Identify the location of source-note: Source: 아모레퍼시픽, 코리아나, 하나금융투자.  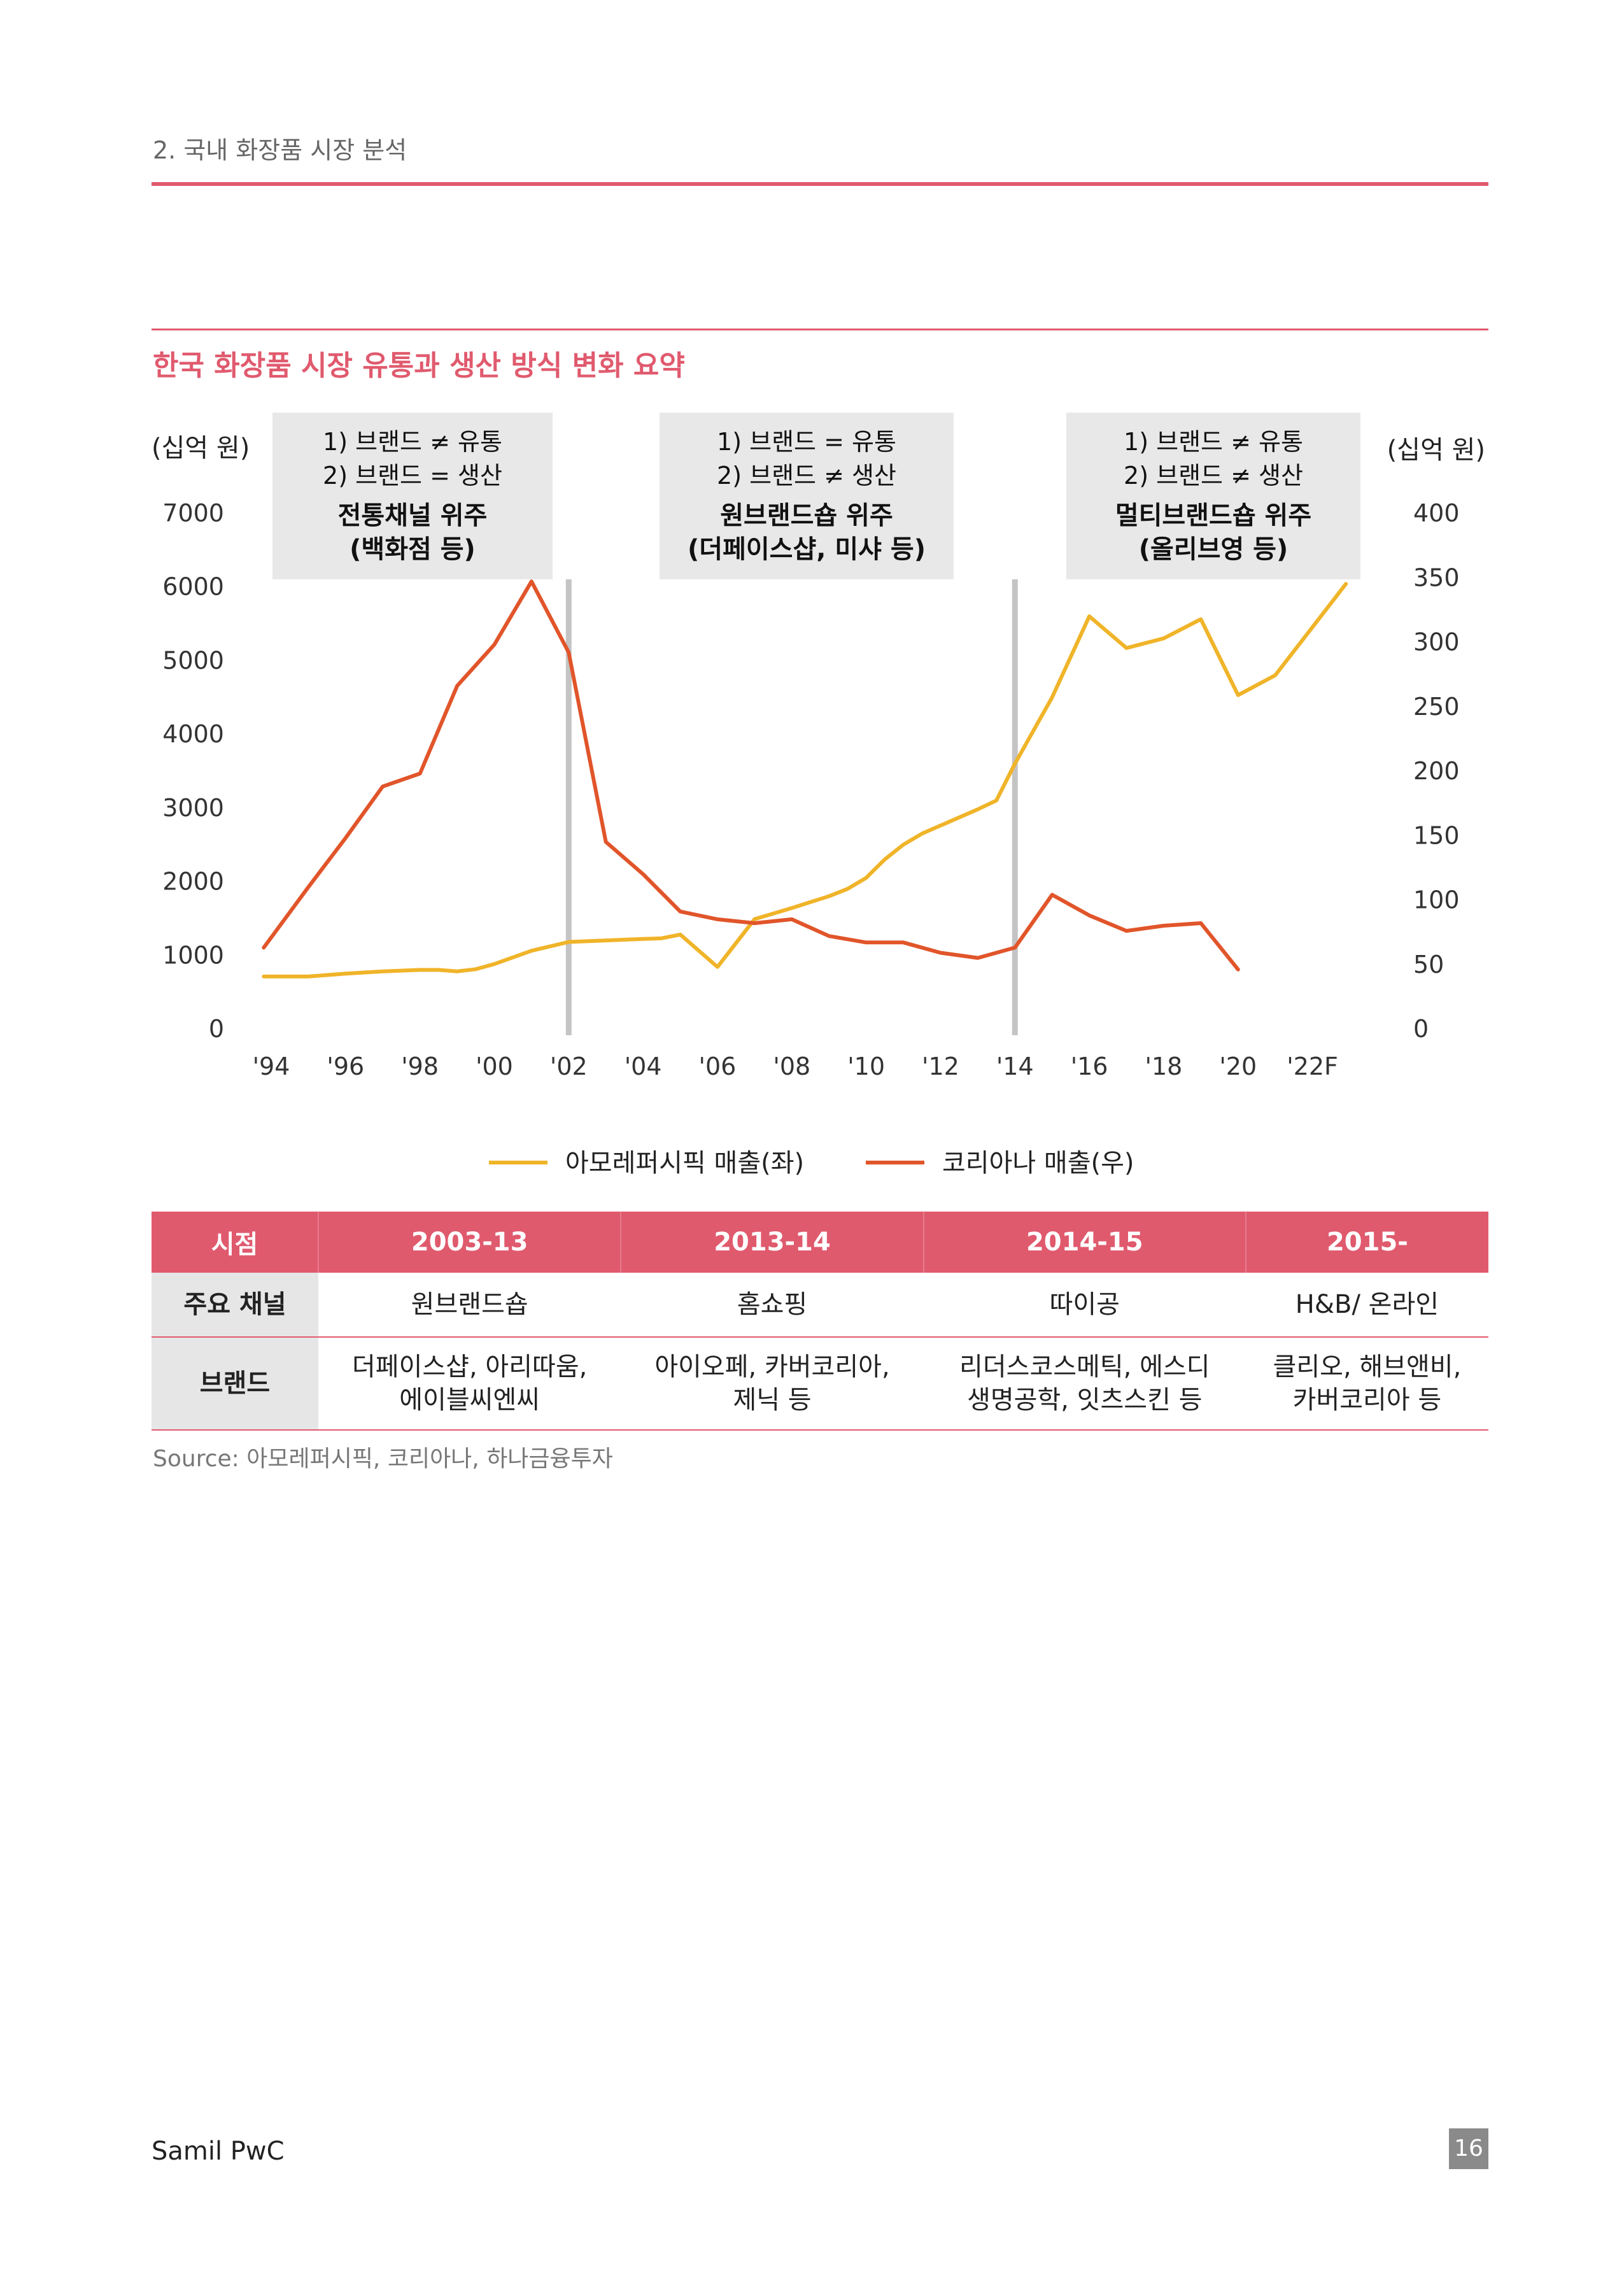
(383, 1459).